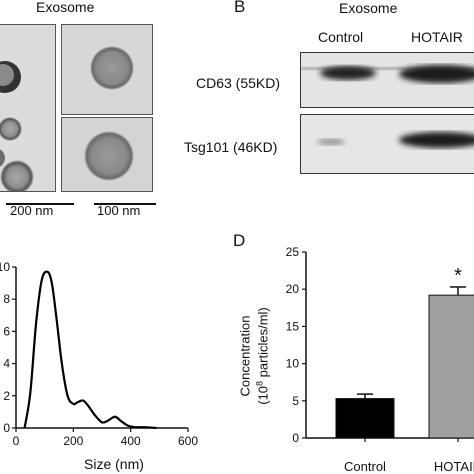 The height and width of the screenshot is (474, 474). What do you see at coordinates (114, 464) in the screenshot?
I see `chart-c-xlabel: Size (nm)` at bounding box center [114, 464].